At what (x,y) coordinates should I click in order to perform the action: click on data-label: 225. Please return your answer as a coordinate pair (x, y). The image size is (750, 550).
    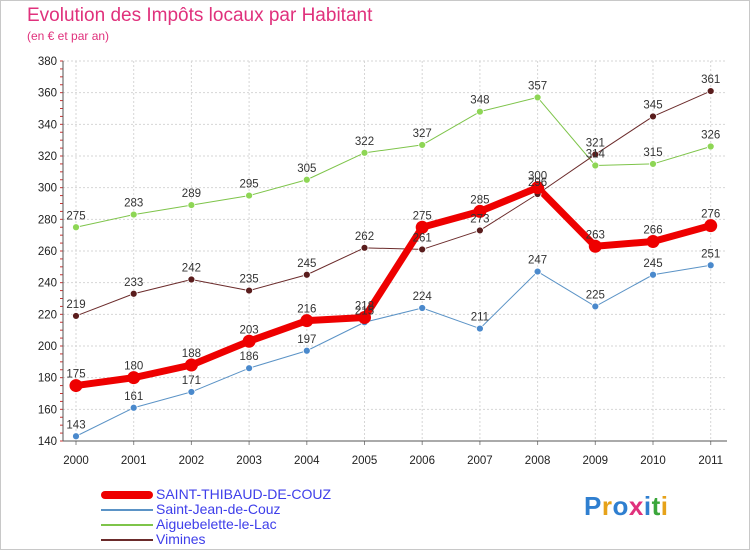
    Looking at the image, I should click on (595, 295).